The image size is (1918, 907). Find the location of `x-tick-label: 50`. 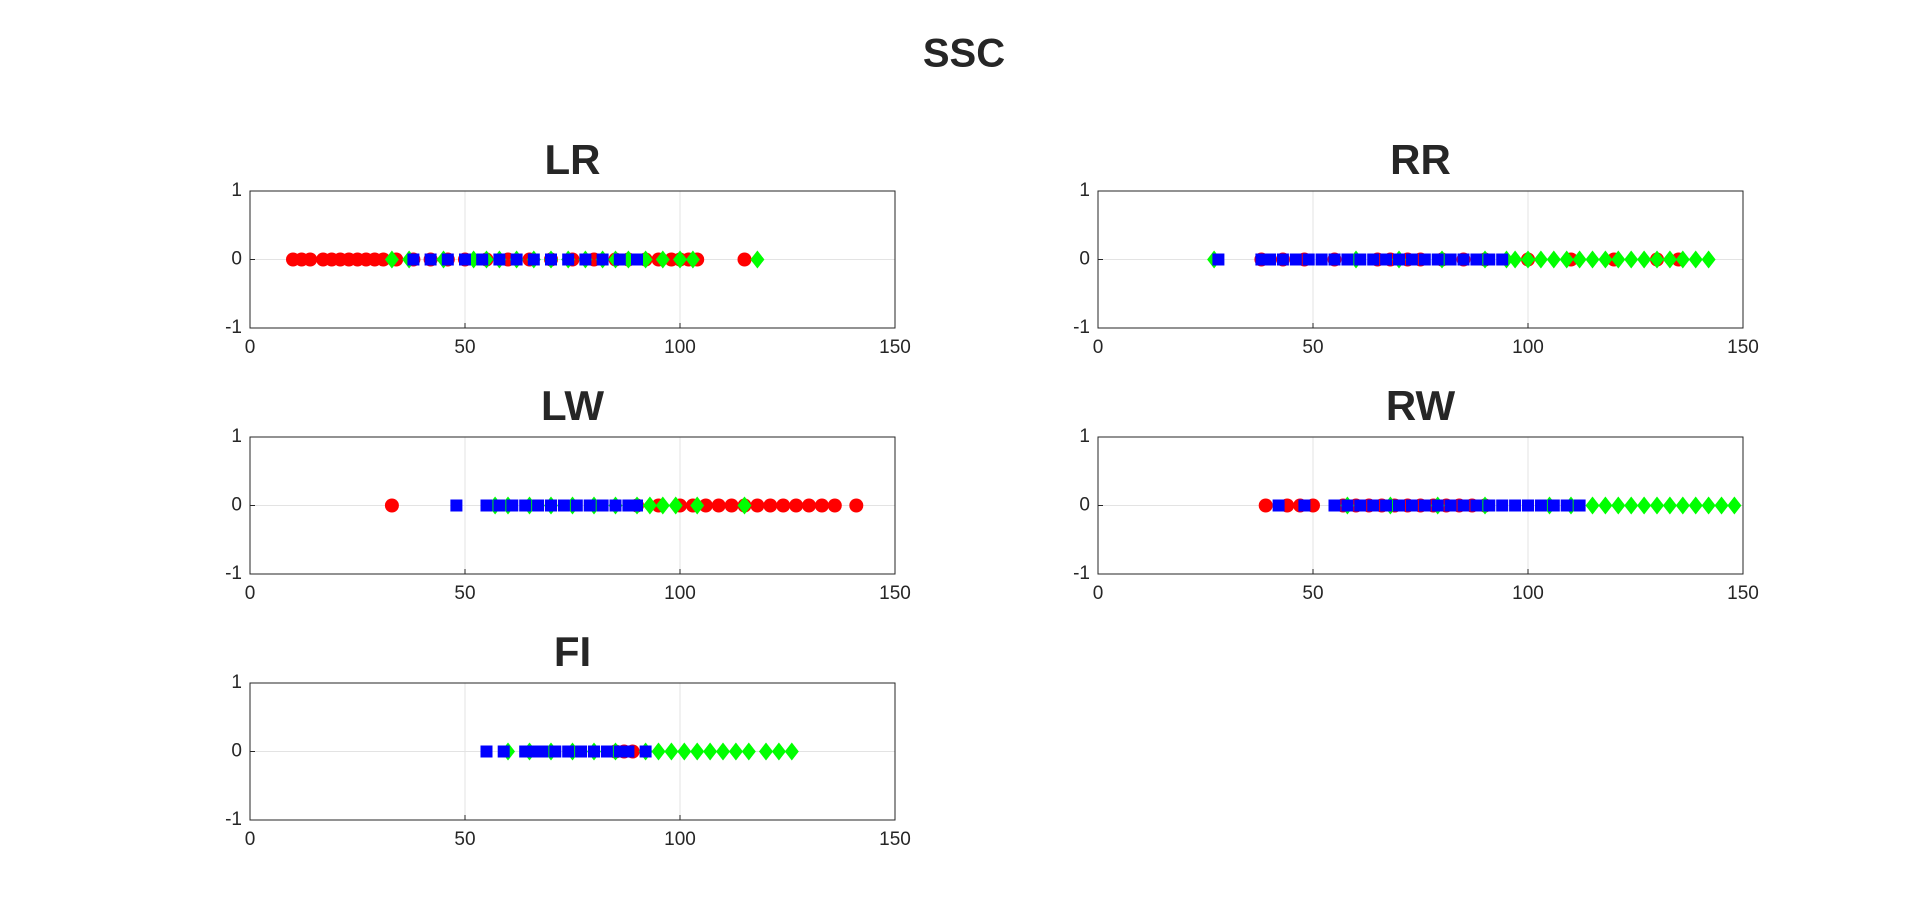

x-tick-label: 50 is located at coordinates (464, 593).